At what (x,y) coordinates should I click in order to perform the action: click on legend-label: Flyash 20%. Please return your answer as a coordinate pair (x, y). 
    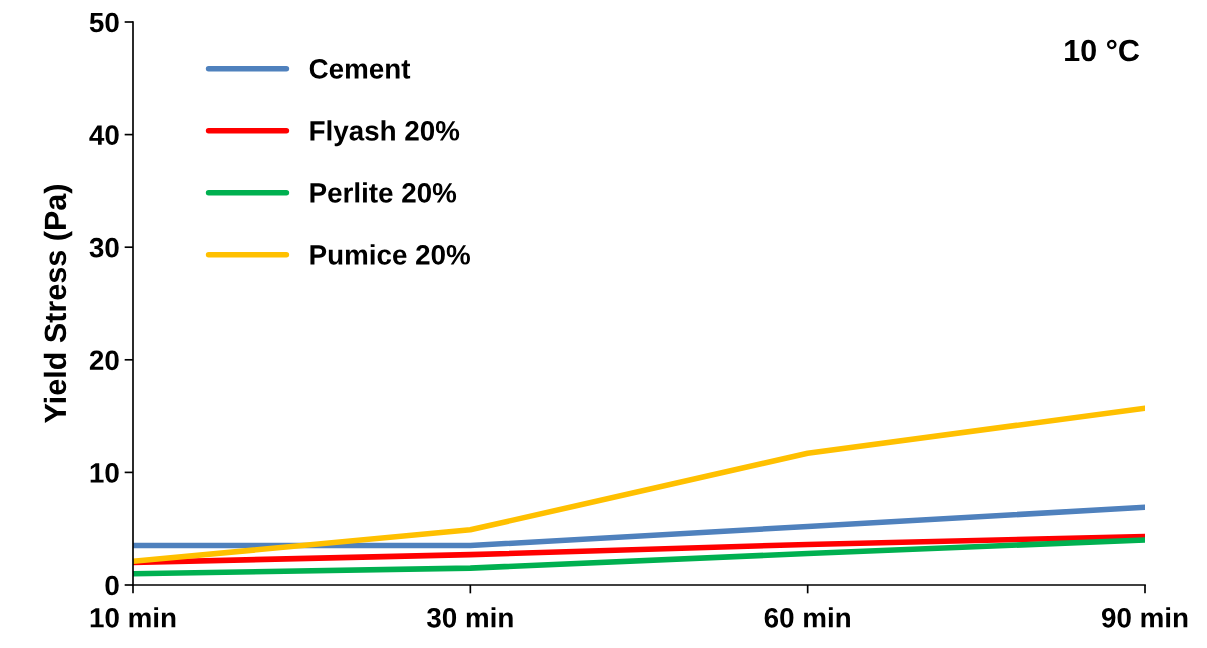
    Looking at the image, I should click on (385, 133).